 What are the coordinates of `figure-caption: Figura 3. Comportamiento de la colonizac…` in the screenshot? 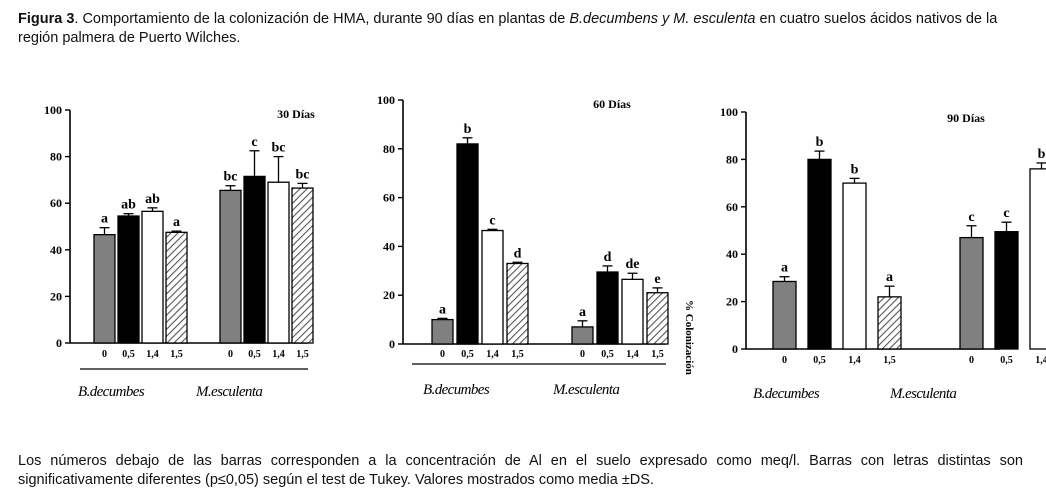 It's located at (523, 29).